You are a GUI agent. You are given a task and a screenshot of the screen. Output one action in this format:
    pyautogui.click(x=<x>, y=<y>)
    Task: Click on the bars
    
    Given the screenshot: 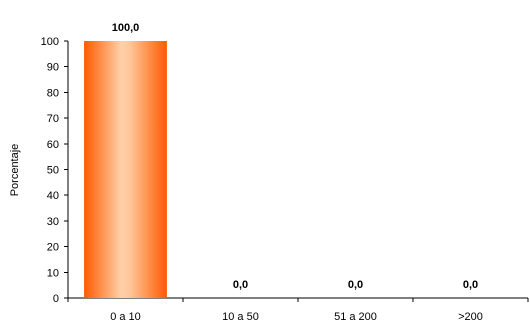 What is the action you would take?
    pyautogui.click(x=125, y=169)
    